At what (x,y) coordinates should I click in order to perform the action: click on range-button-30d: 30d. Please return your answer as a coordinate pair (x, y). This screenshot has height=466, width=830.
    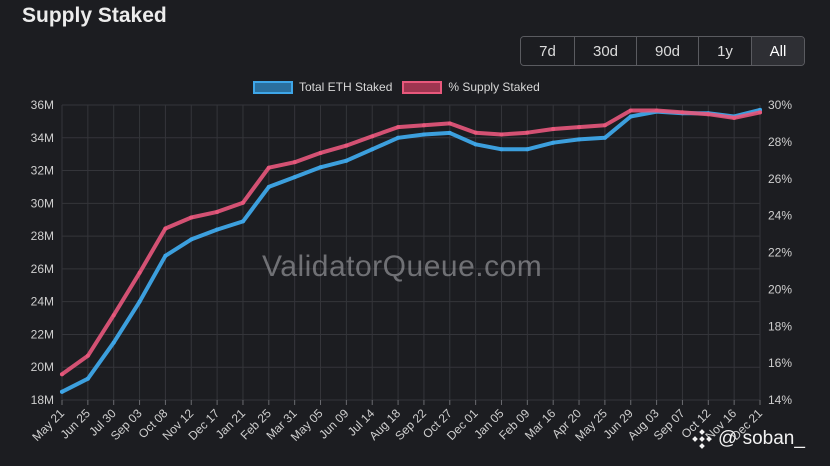
    Looking at the image, I should click on (606, 51).